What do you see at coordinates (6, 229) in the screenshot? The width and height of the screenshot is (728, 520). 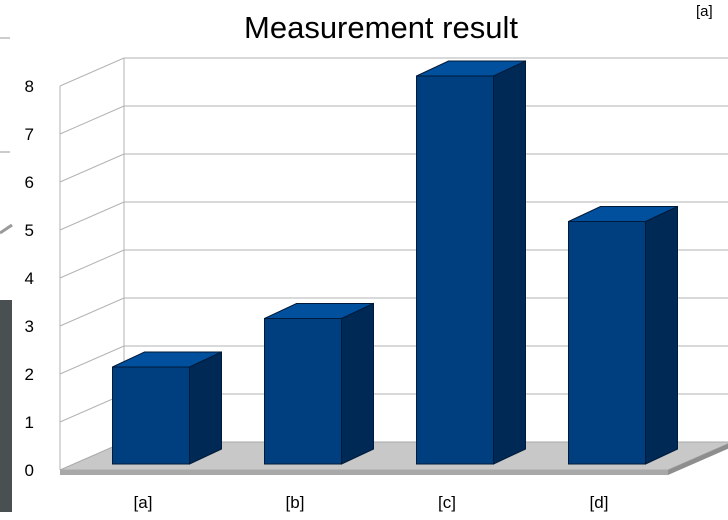 I see `left-edge-stroke` at bounding box center [6, 229].